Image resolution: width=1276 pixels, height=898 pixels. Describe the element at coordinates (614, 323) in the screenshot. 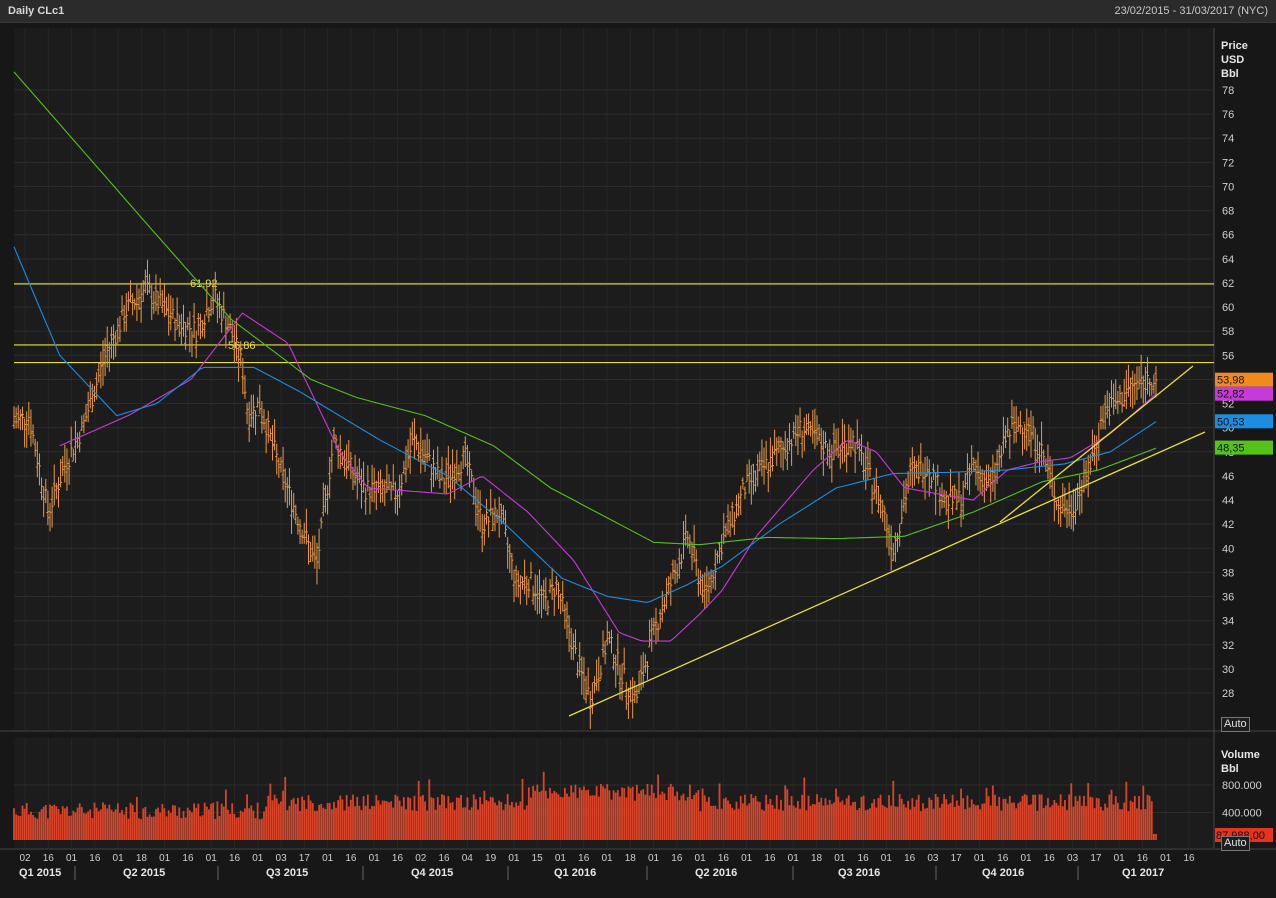

I see `horizontal-levels` at that location.